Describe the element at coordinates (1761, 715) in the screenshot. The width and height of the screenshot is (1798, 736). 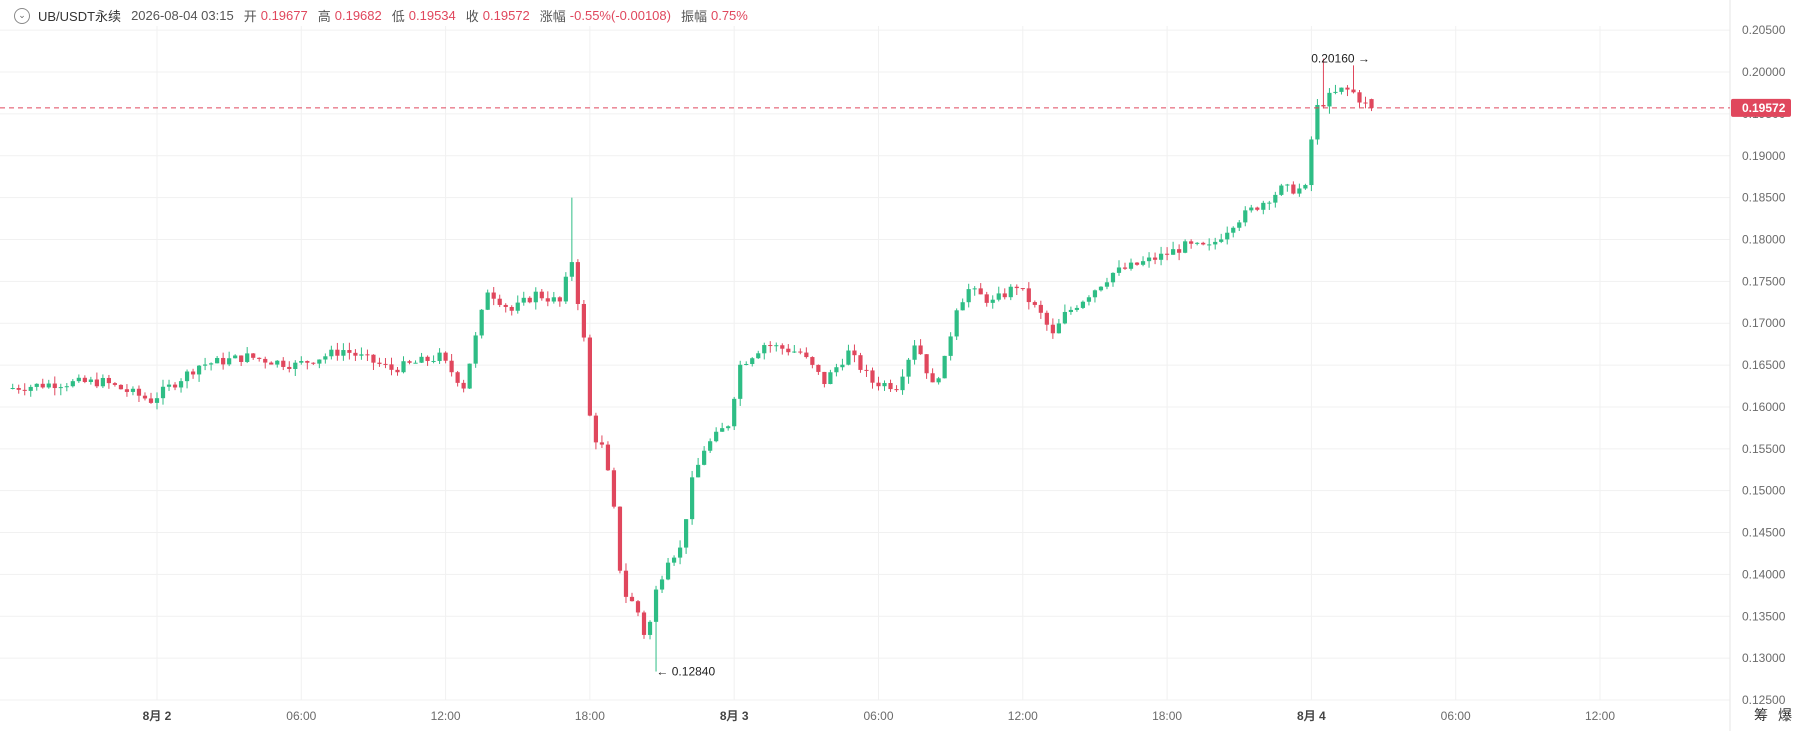
I see `chip-distribution-button: 筹` at that location.